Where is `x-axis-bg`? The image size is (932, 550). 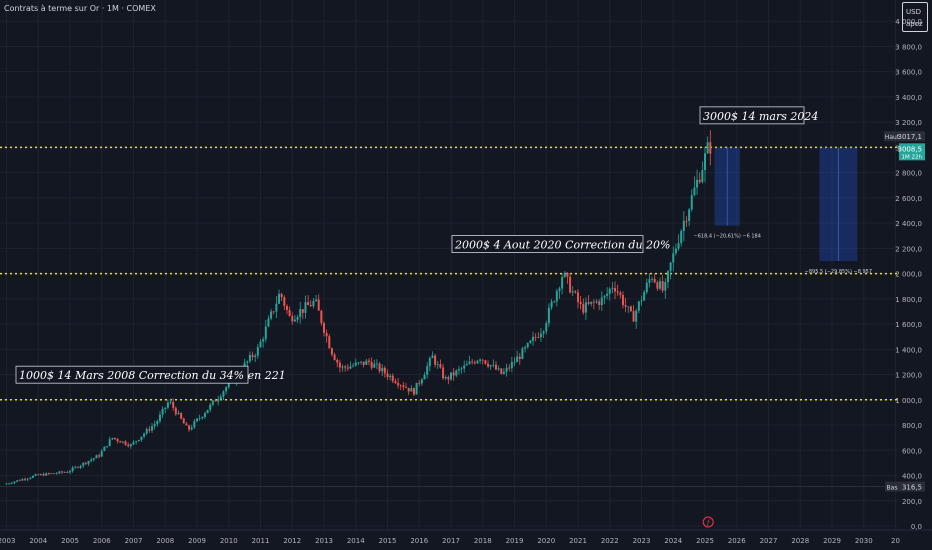 x-axis-bg is located at coordinates (466, 540).